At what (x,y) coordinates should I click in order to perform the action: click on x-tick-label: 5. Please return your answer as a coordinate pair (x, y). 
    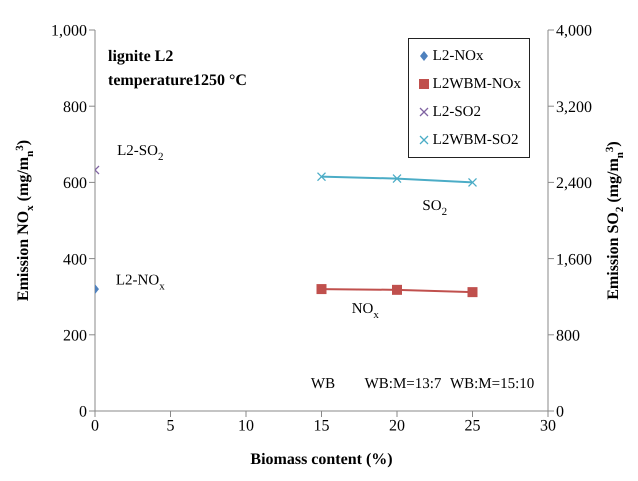
    Looking at the image, I should click on (170, 425).